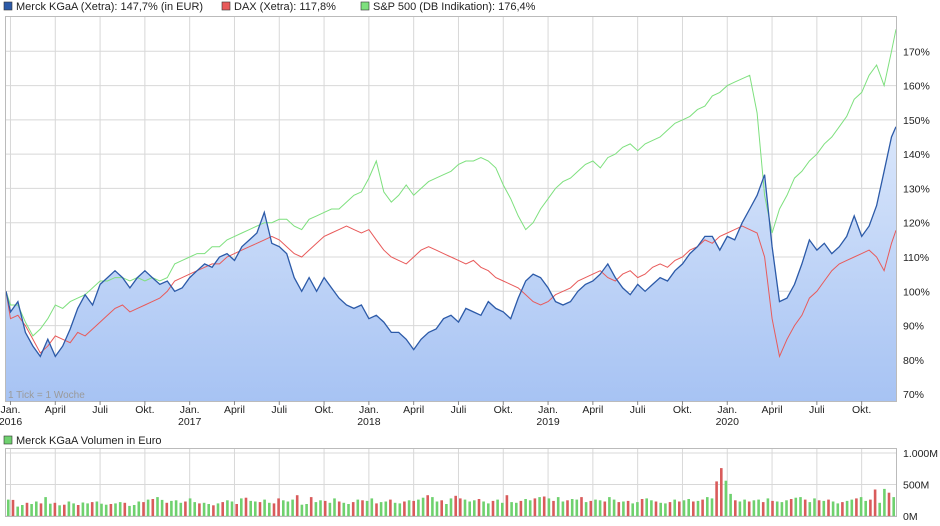 Image resolution: width=940 pixels, height=526 pixels. I want to click on x-tick-year: 2019, so click(548, 422).